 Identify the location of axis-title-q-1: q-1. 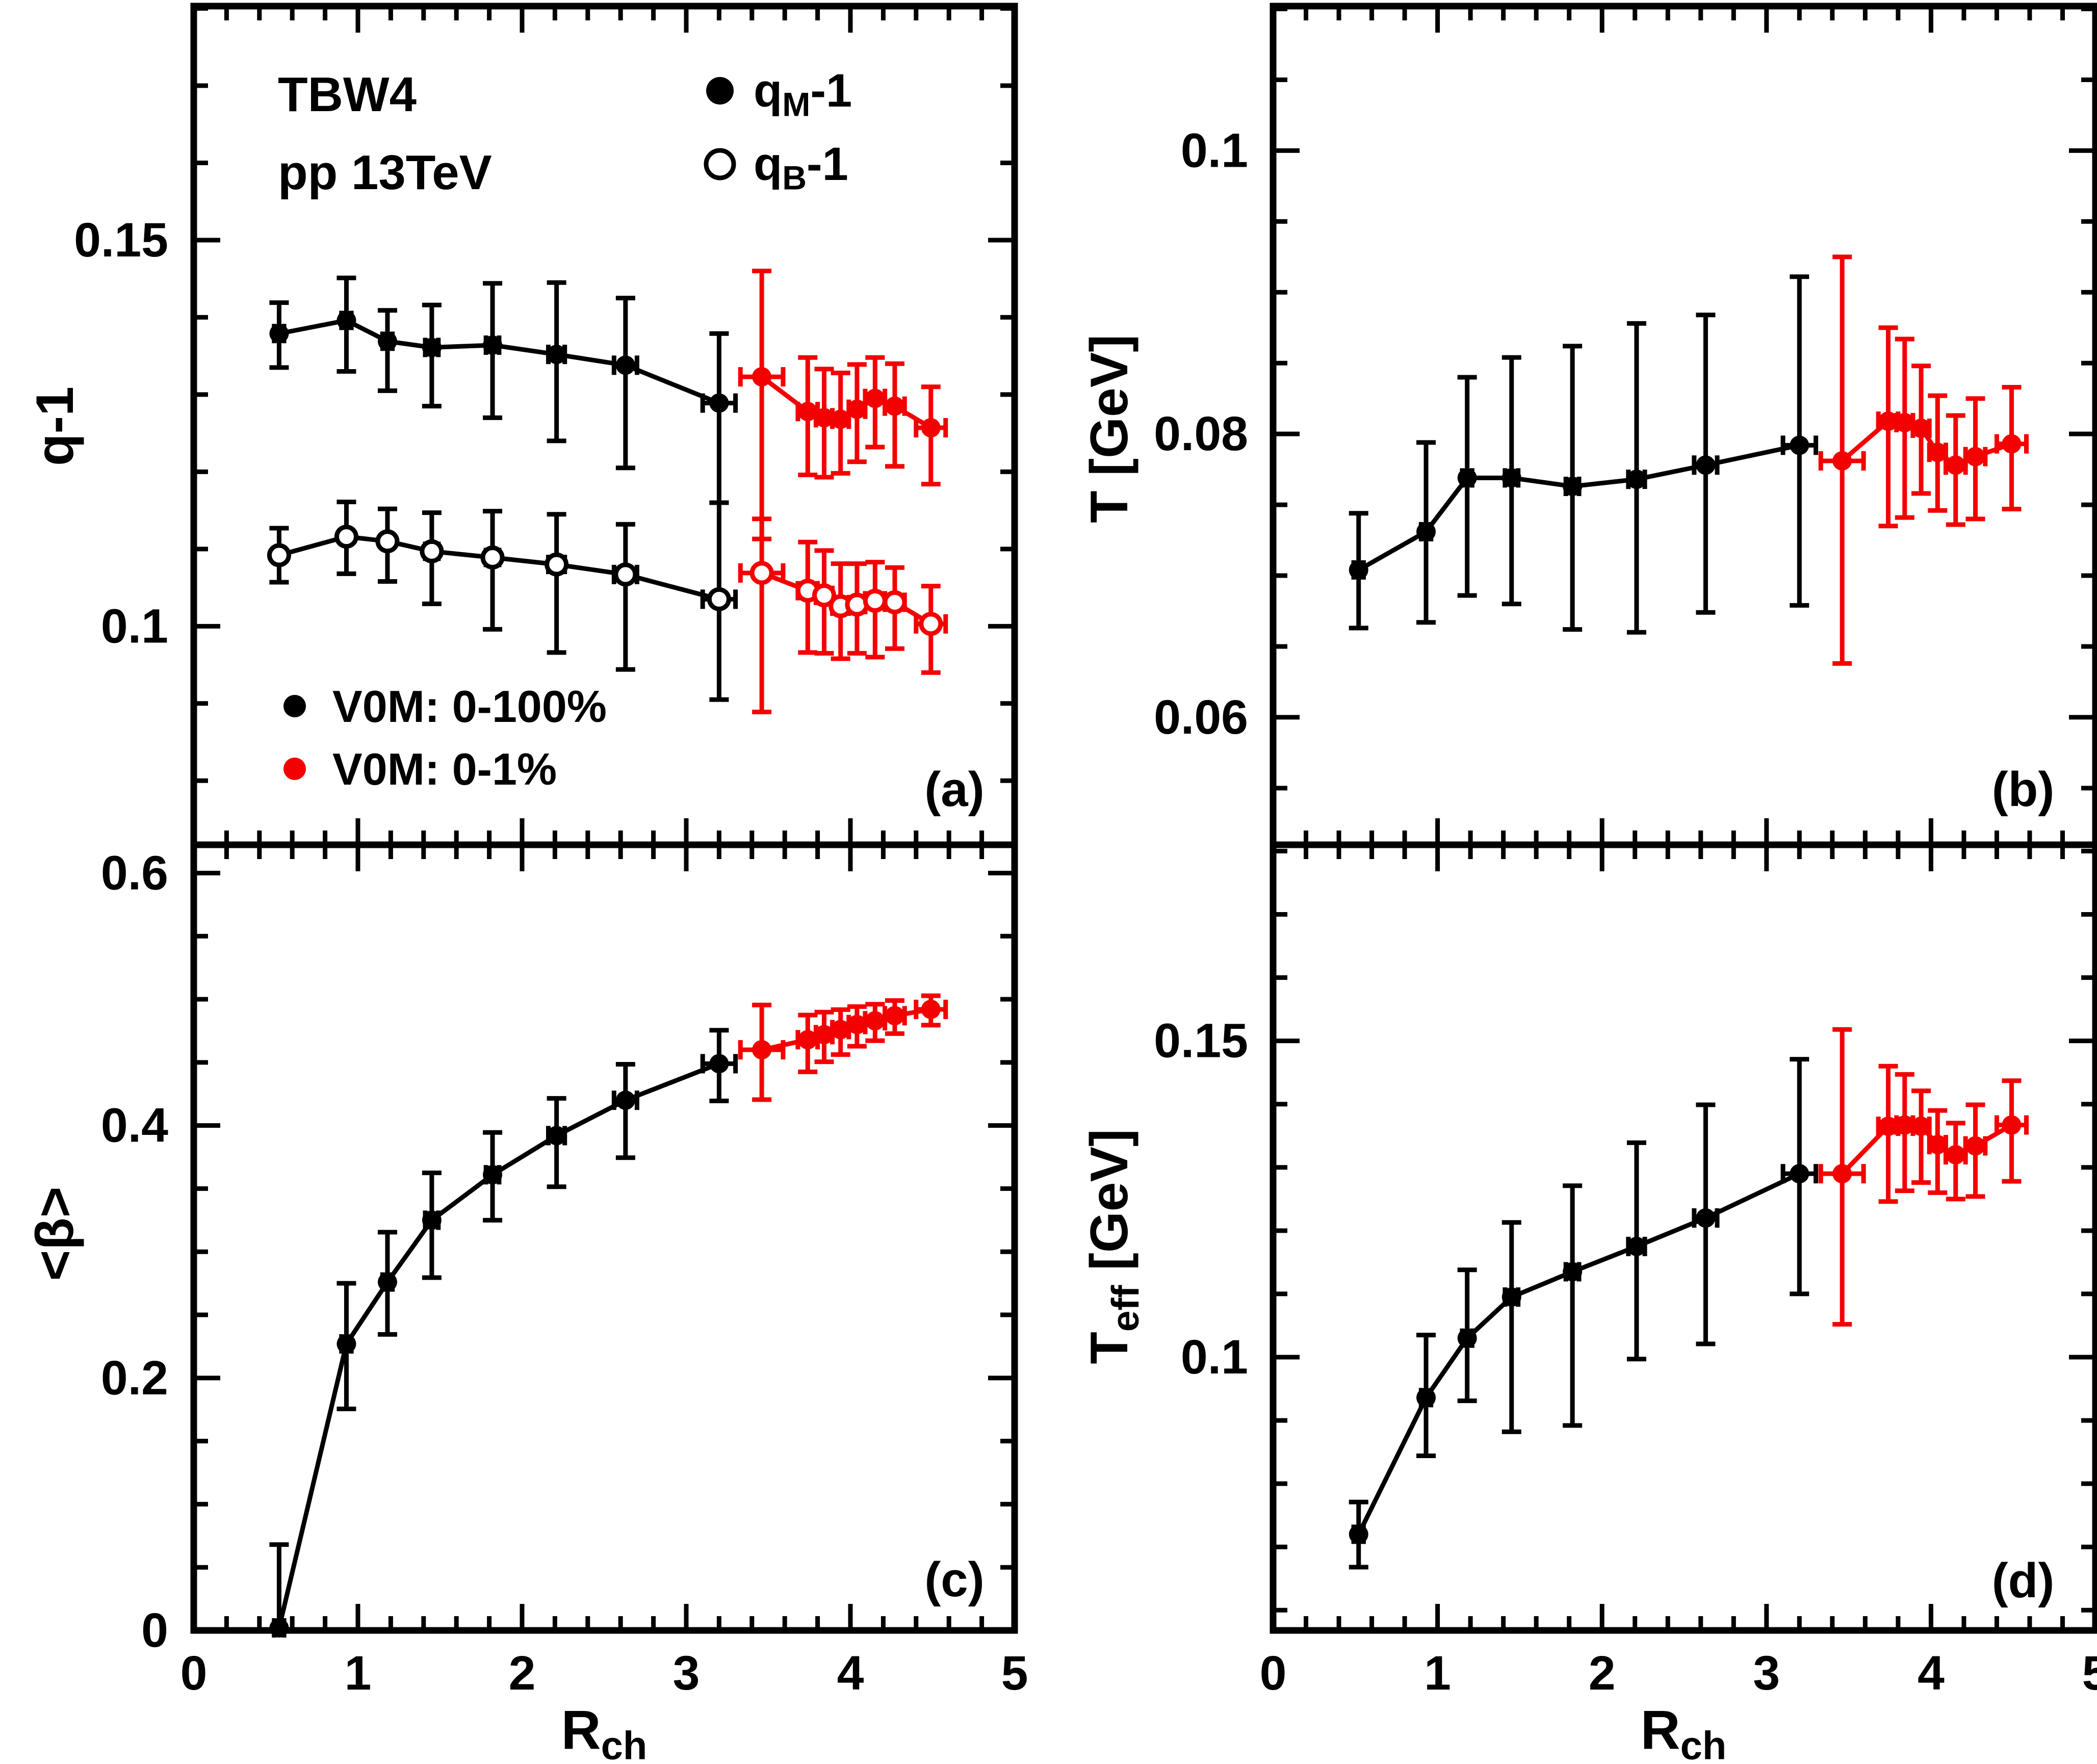
(55, 426).